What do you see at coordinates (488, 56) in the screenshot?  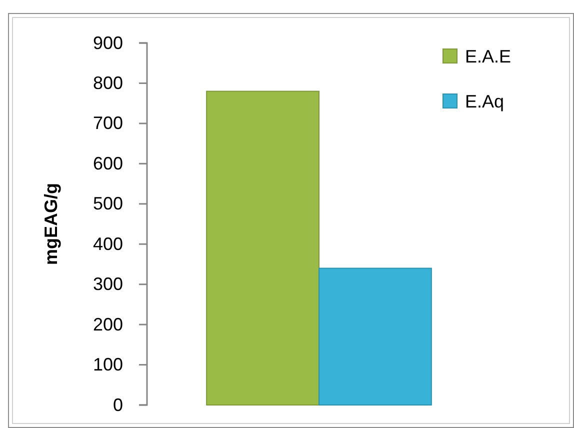 I see `legend-label: E.A.E` at bounding box center [488, 56].